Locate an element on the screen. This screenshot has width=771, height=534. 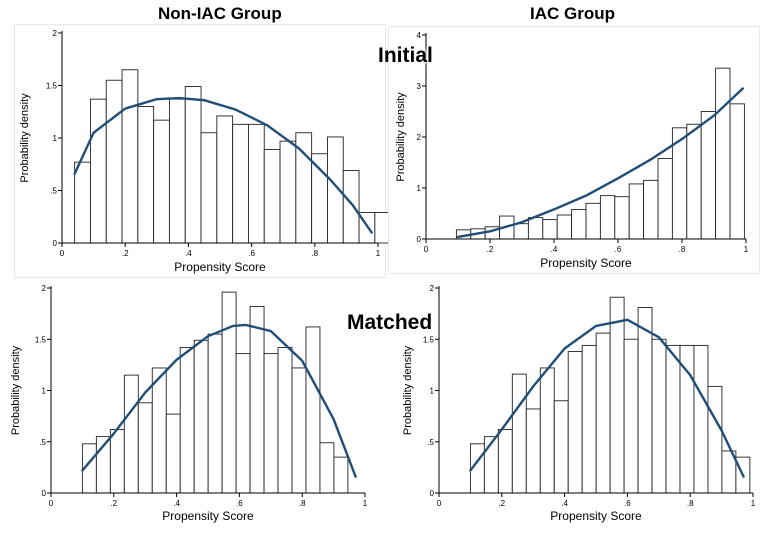
row-label-matched: Matched is located at coordinates (390, 322).